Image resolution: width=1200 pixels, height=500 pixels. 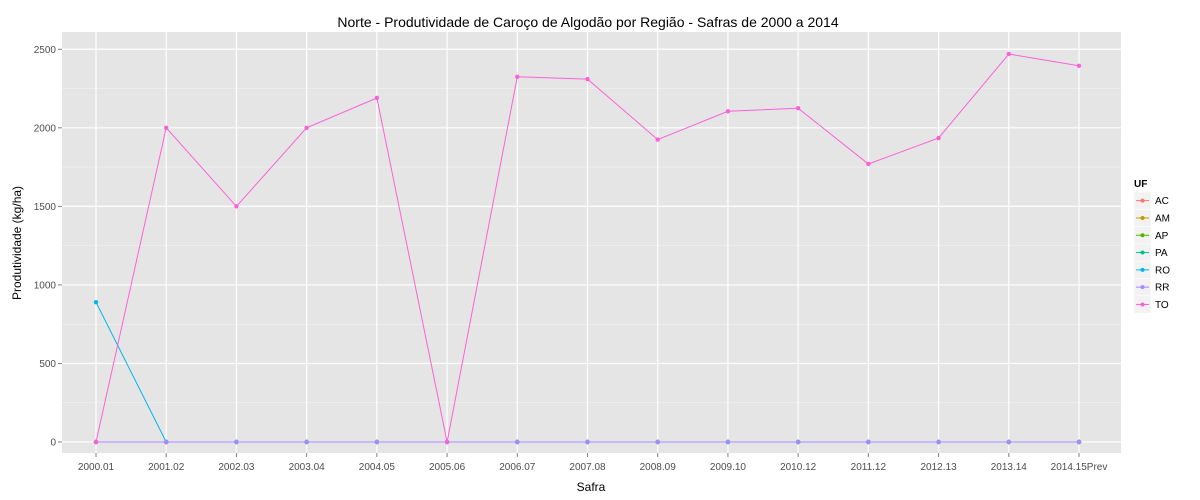 What do you see at coordinates (47, 364) in the screenshot?
I see `y-tick-label: 500` at bounding box center [47, 364].